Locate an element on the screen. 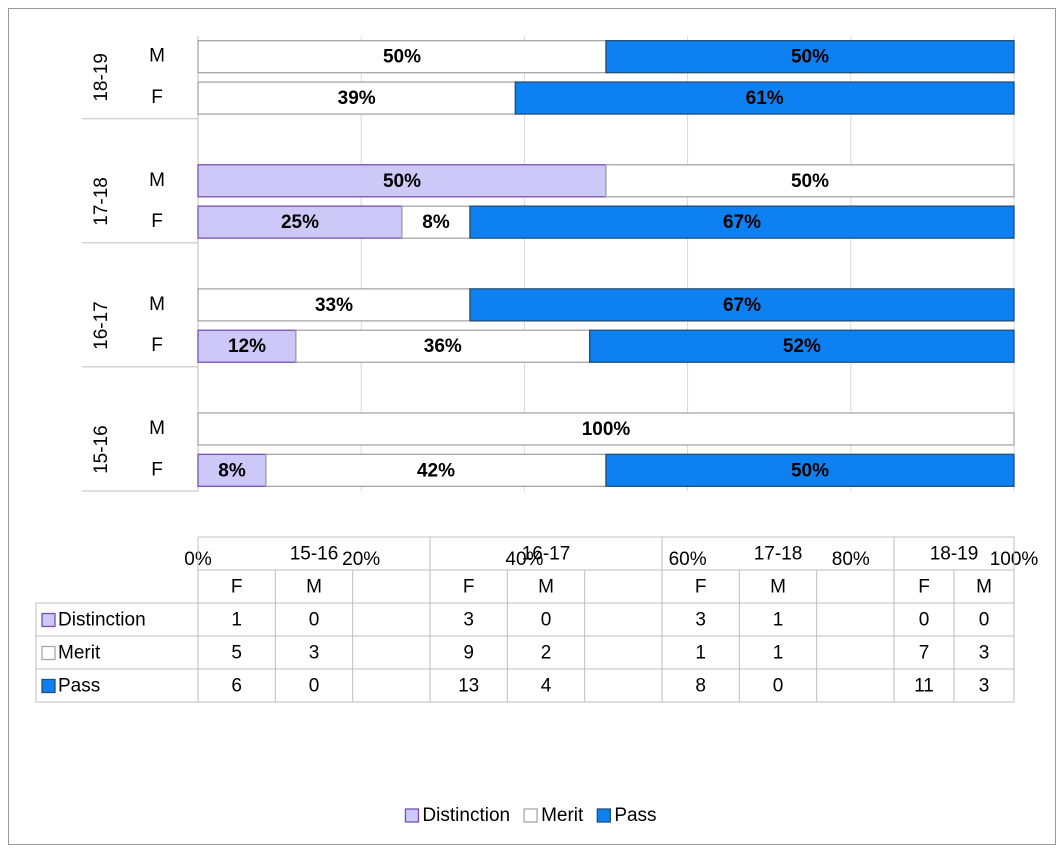 Image resolution: width=1064 pixels, height=852 pixels. legend-label: Pass is located at coordinates (635, 815).